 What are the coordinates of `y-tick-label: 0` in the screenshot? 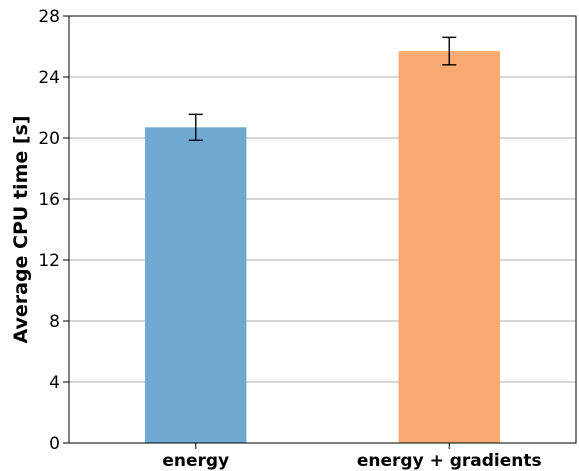 It's located at (54, 444).